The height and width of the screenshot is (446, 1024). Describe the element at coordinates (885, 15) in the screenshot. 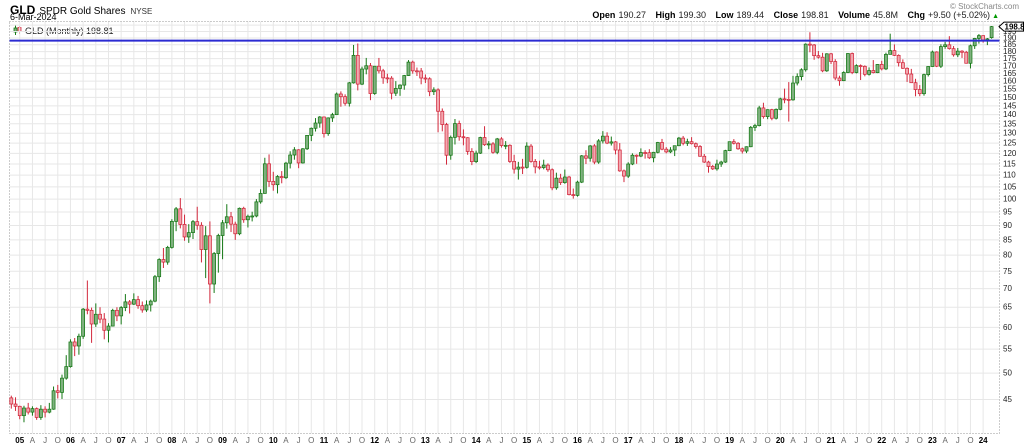

I see `volume-value: 45.8M` at that location.